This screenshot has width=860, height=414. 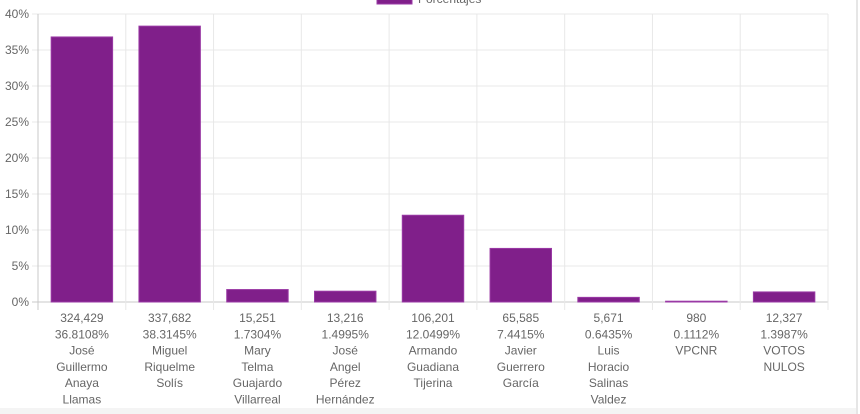 I want to click on candidate-name-label: Guadiana, so click(x=433, y=367).